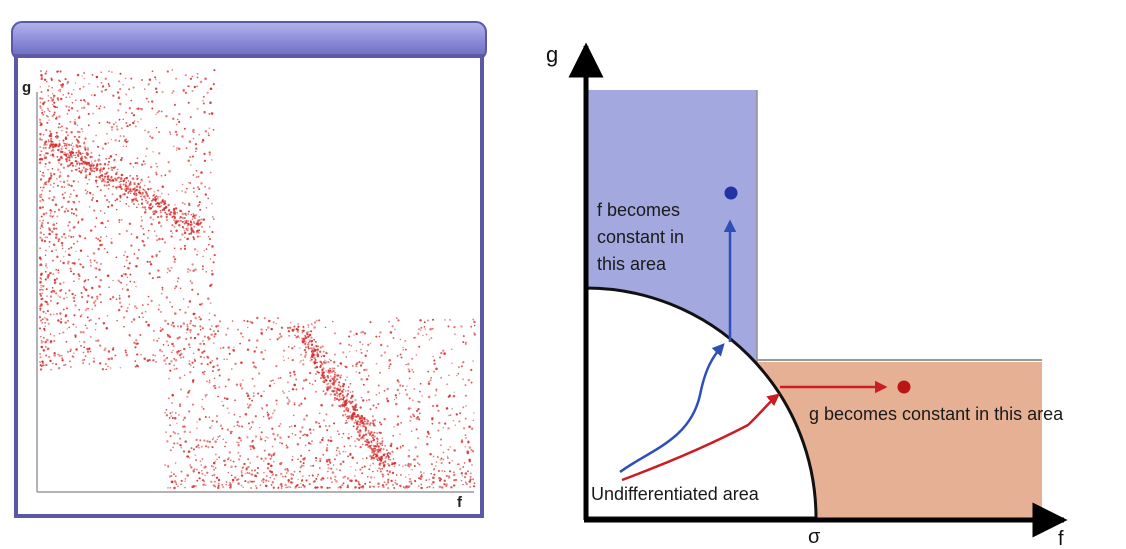 The height and width of the screenshot is (549, 1126). I want to click on left-y-axis-label: g, so click(26, 87).